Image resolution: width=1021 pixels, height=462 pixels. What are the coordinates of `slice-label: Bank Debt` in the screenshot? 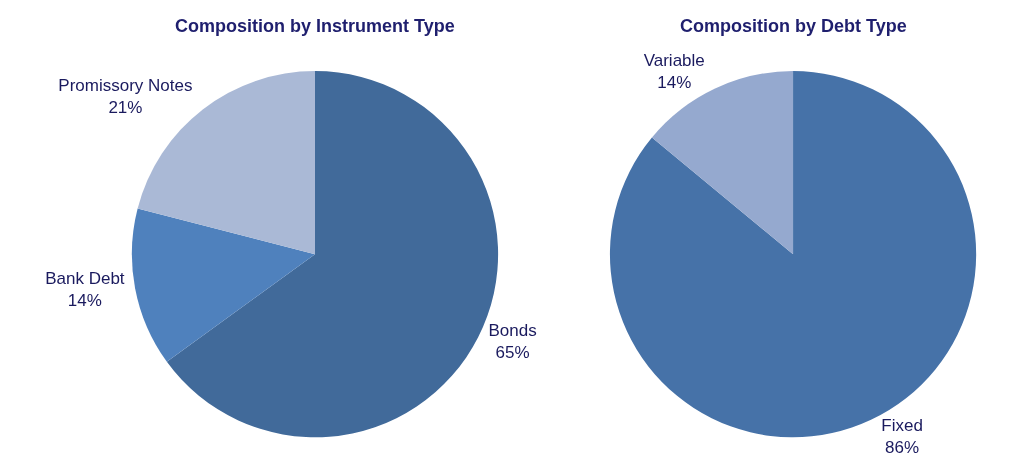 It's located at (85, 278).